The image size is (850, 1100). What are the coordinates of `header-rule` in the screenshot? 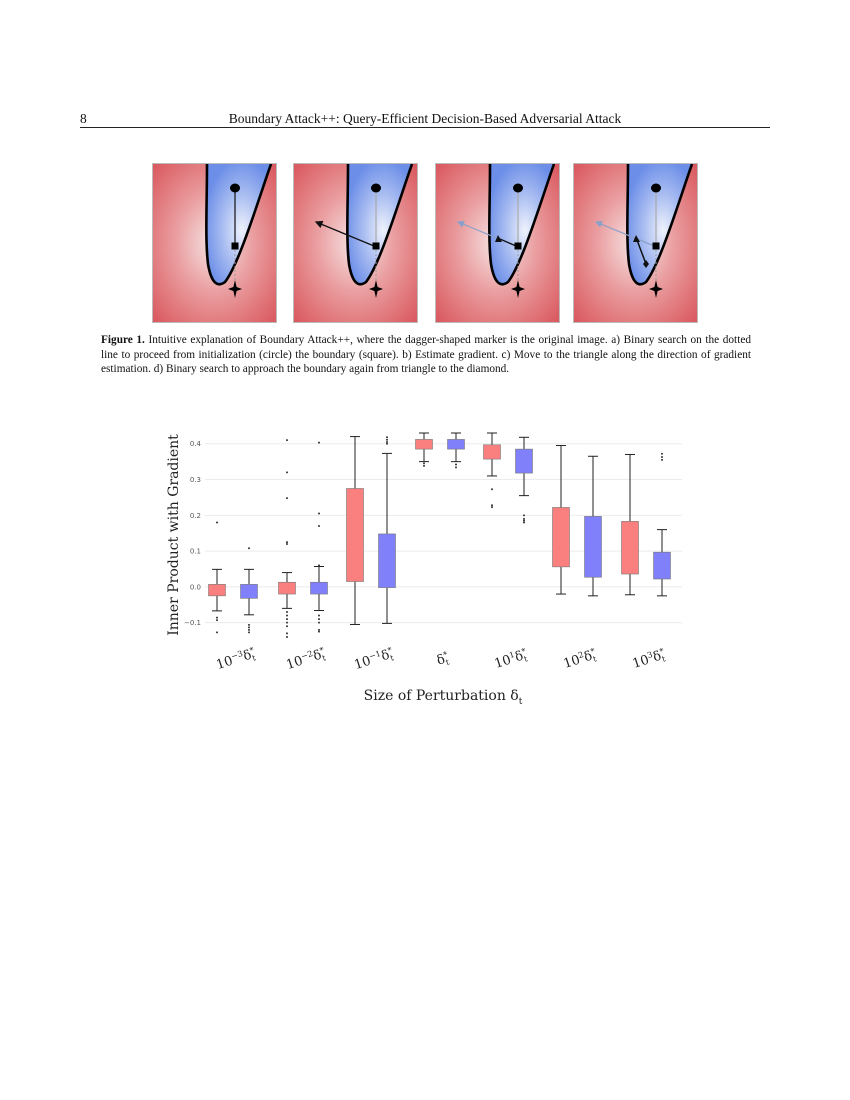 It's located at (425, 127).